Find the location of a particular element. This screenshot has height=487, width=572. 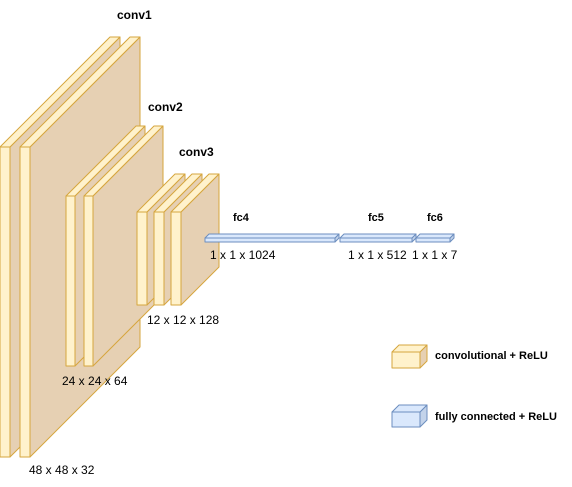

fc5-size-label: 1 x 1 x 512 is located at coordinates (377, 255).